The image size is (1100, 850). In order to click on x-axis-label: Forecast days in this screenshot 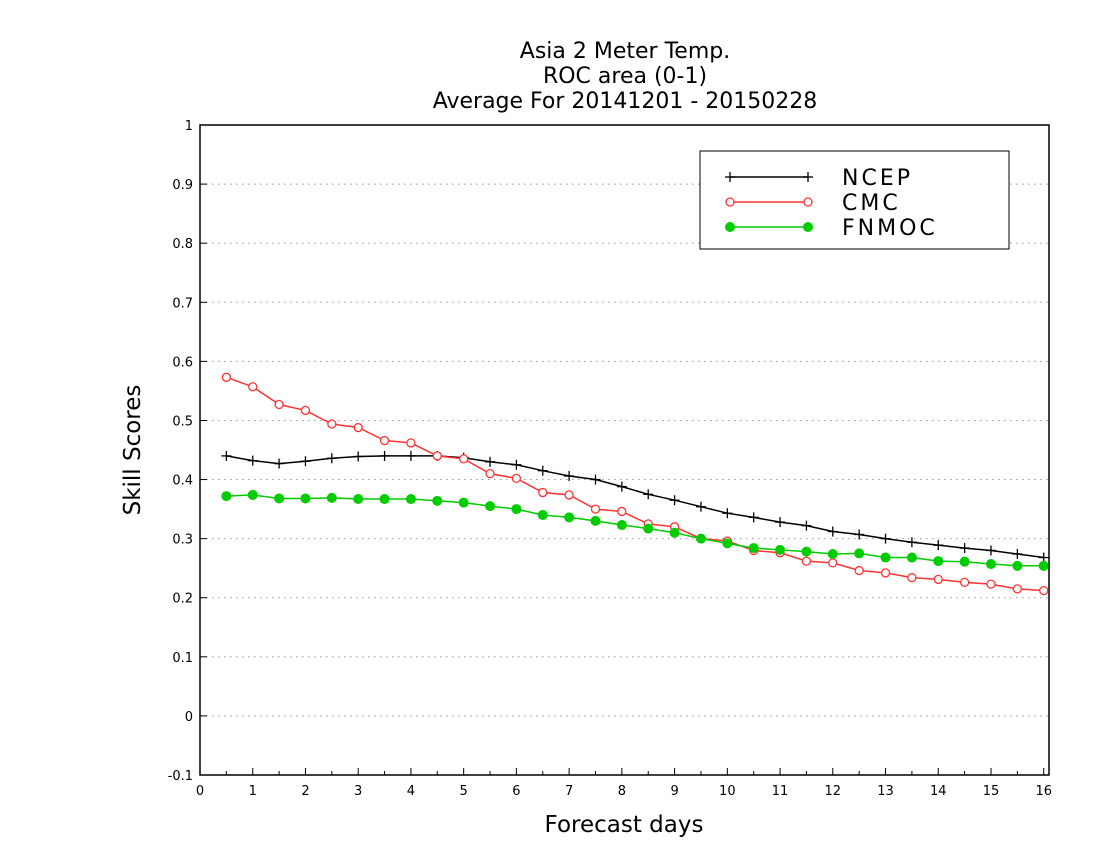, I will do `click(624, 825)`.